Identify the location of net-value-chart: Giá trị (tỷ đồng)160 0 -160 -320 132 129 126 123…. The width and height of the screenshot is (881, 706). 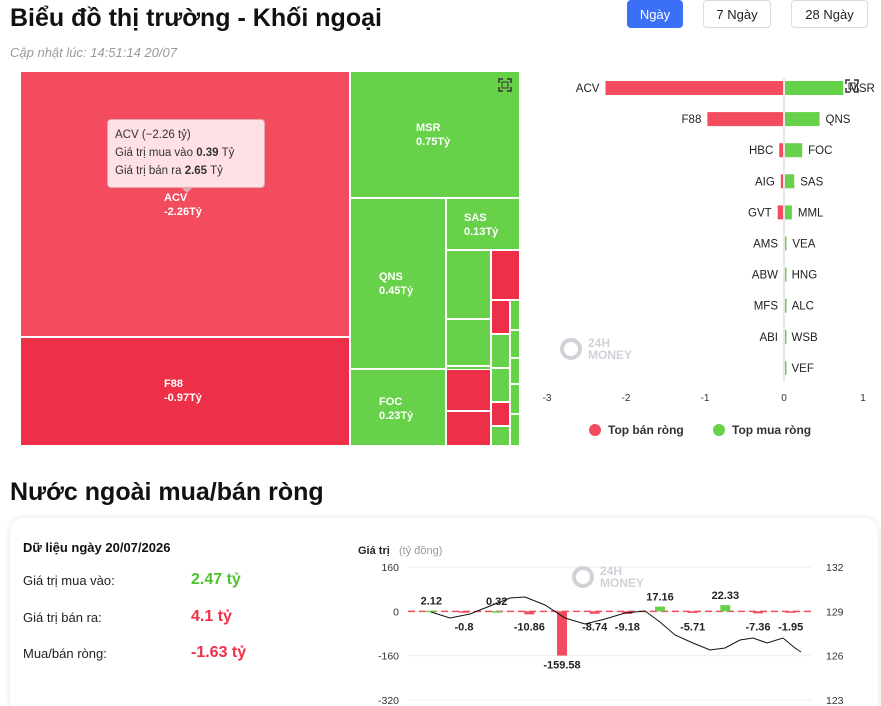
(601, 625).